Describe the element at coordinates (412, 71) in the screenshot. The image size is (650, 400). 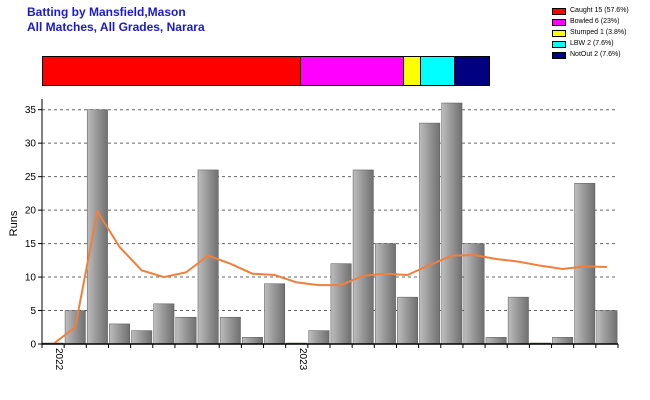
I see `dist-segment-stumped` at that location.